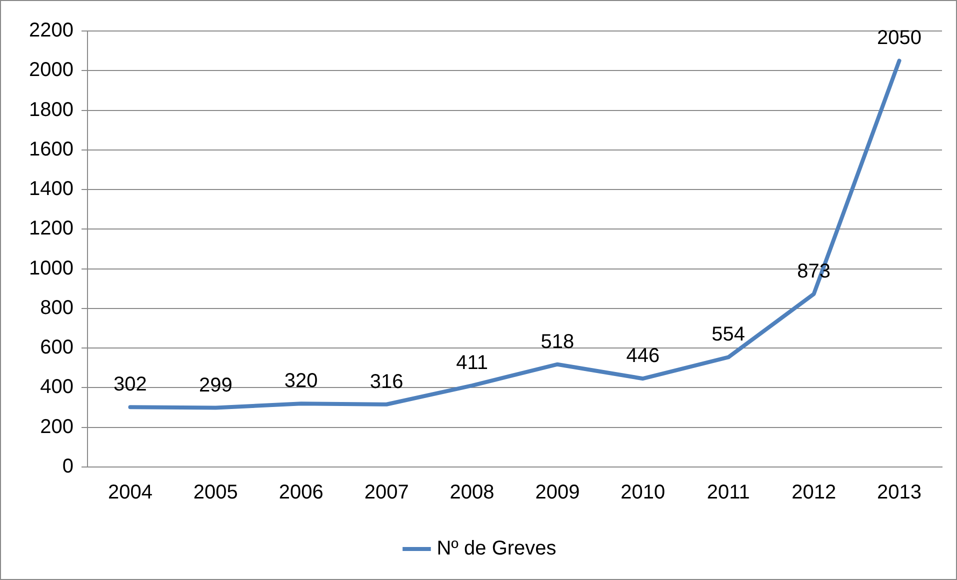 The image size is (957, 580). Describe the element at coordinates (215, 493) in the screenshot. I see `x-tick-label: 2005` at that location.